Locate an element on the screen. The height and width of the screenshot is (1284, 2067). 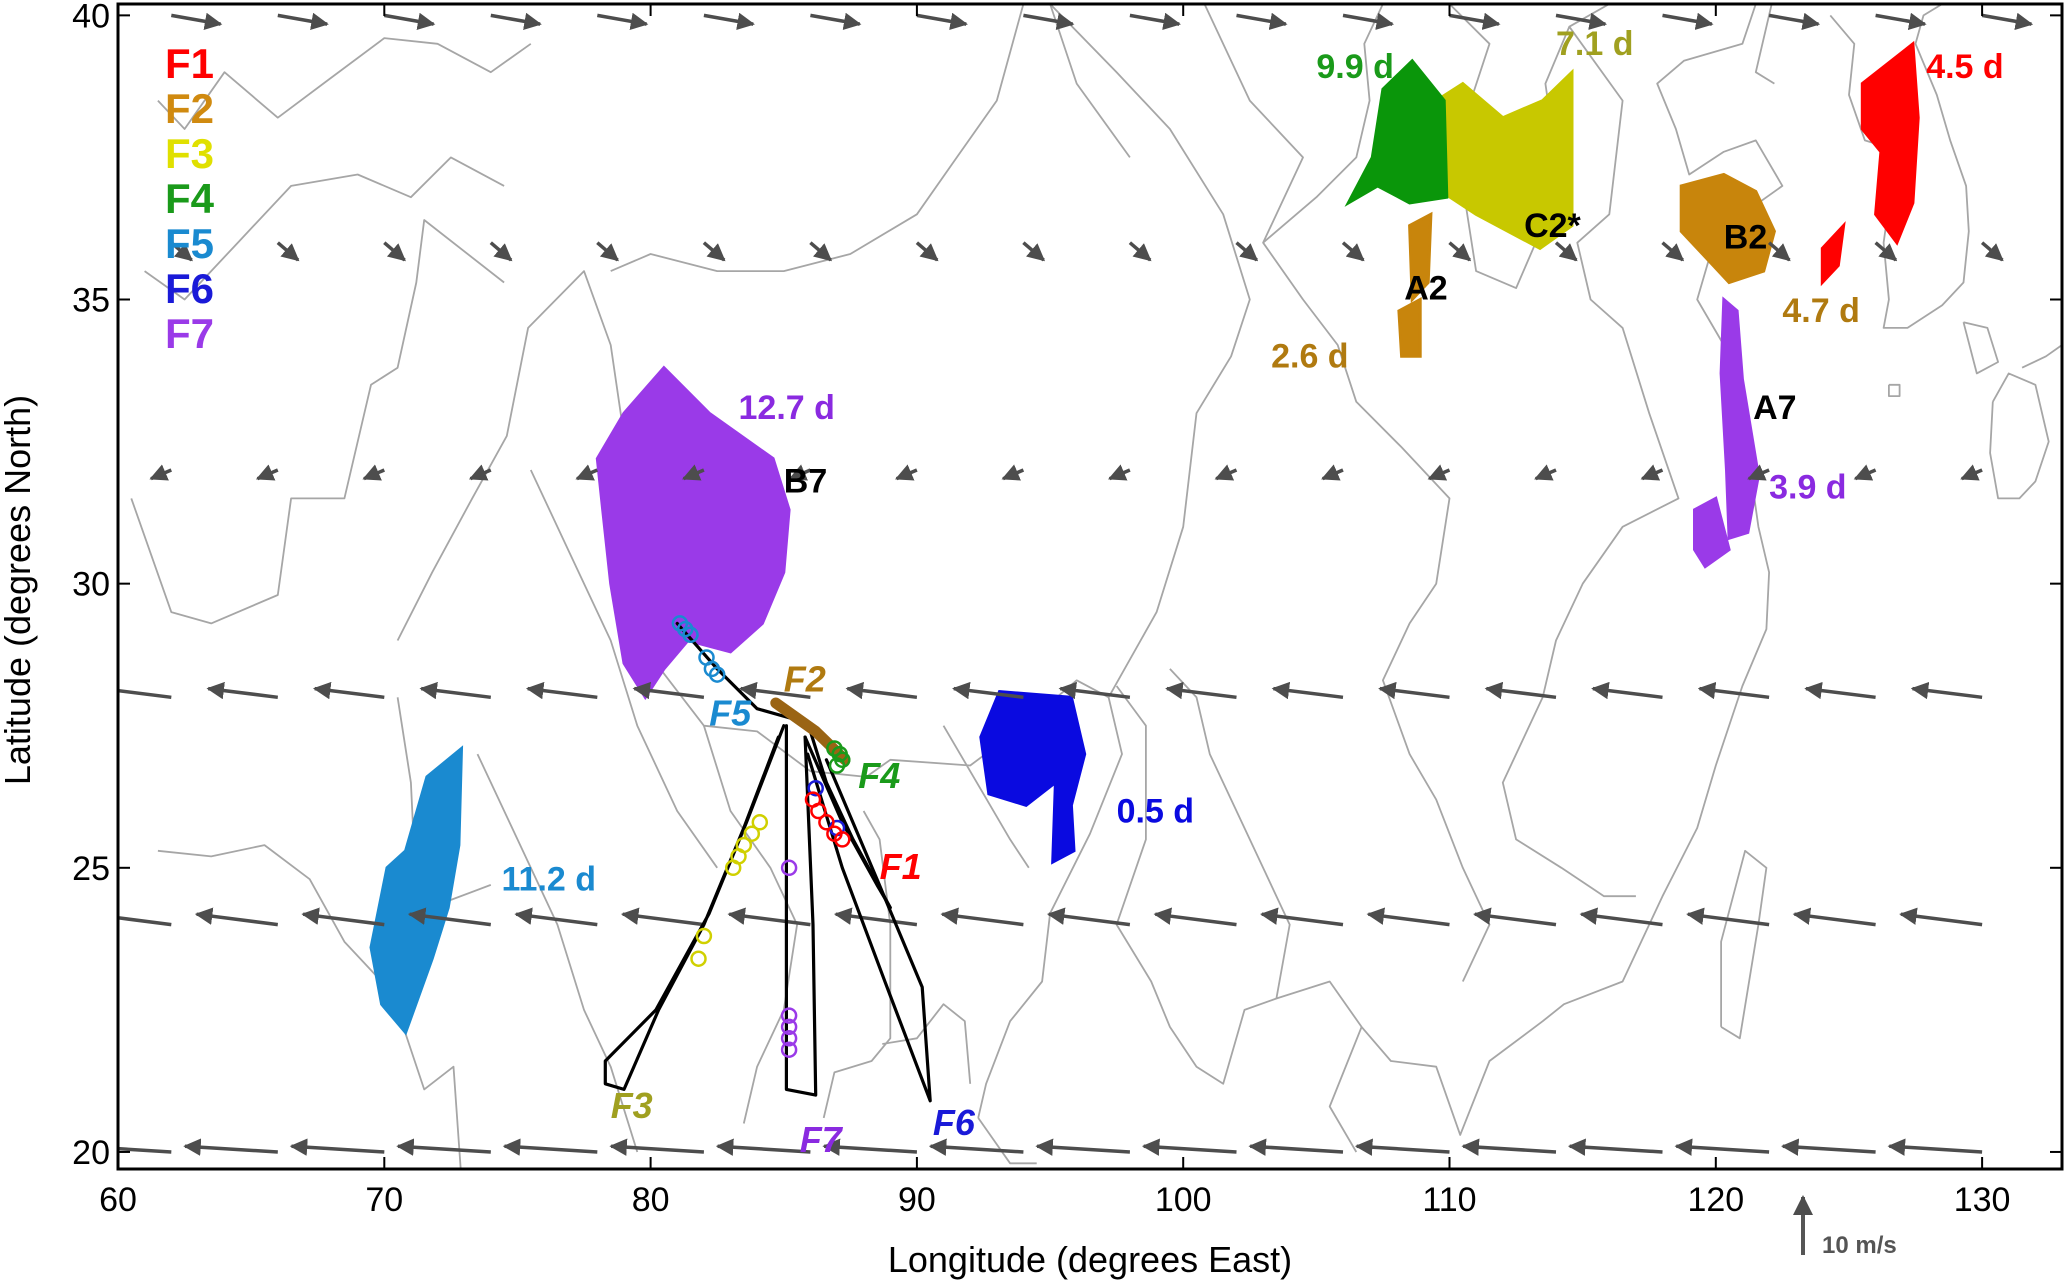
region-annotation: B7 is located at coordinates (805, 482).